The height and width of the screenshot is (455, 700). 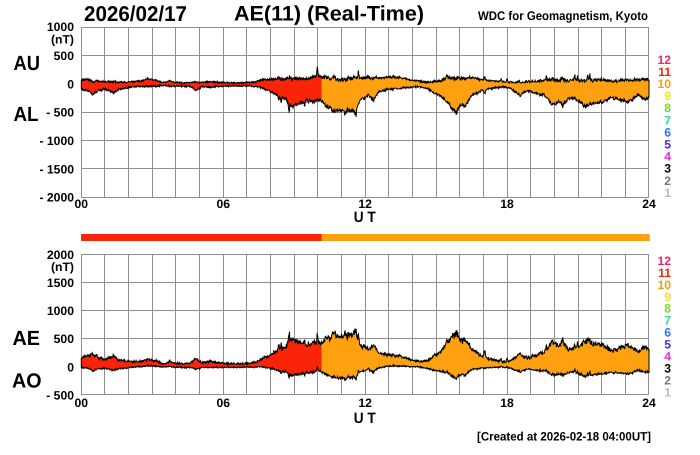 I want to click on svg-text: AU, so click(x=27, y=63).